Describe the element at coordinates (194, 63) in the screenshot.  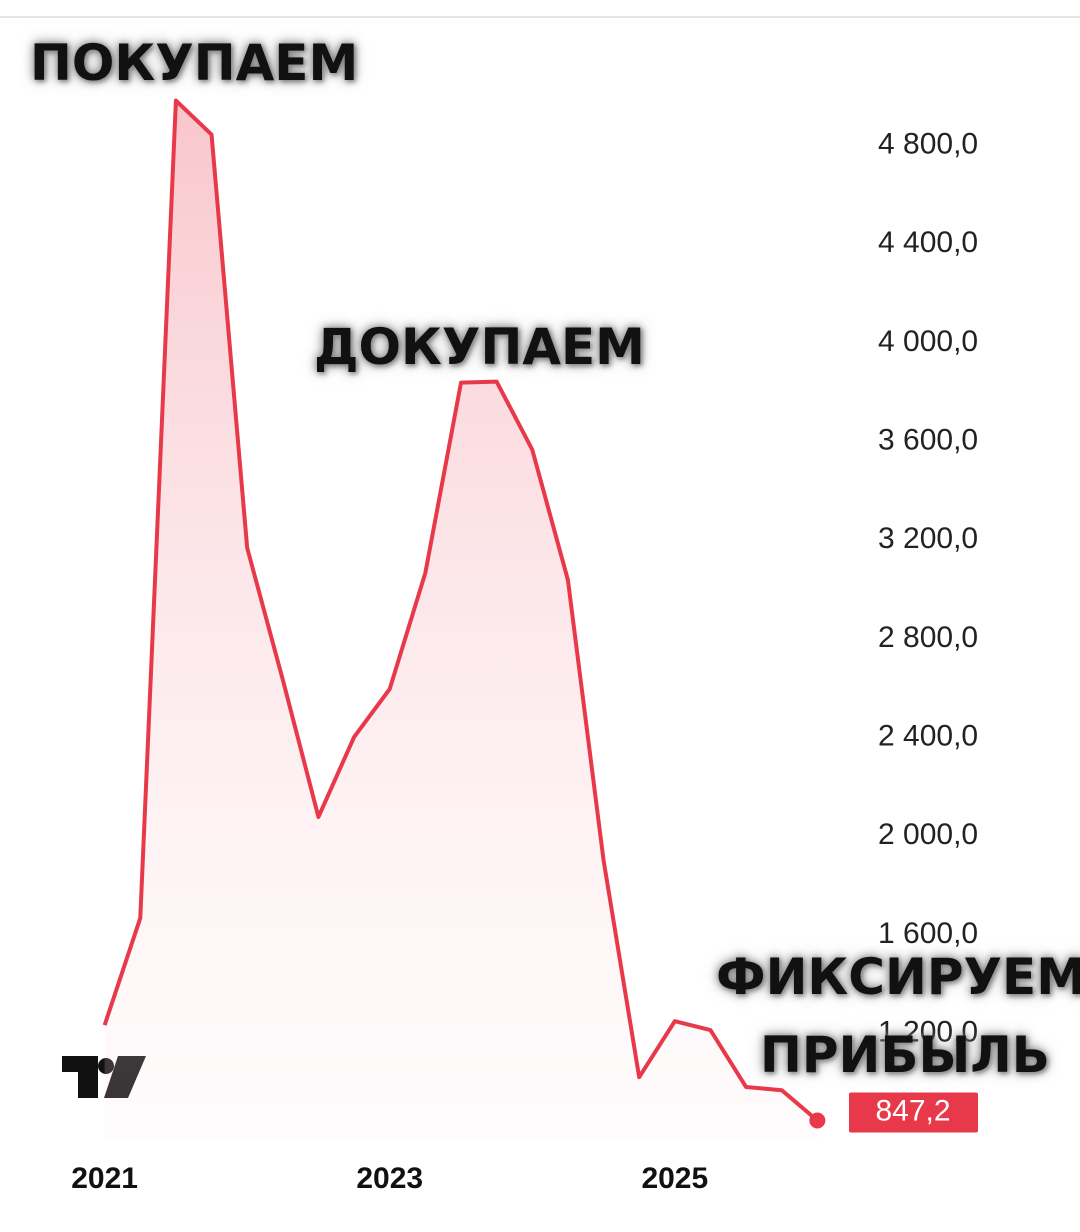
I see `annotation: ПОКУПАЕМ` at that location.